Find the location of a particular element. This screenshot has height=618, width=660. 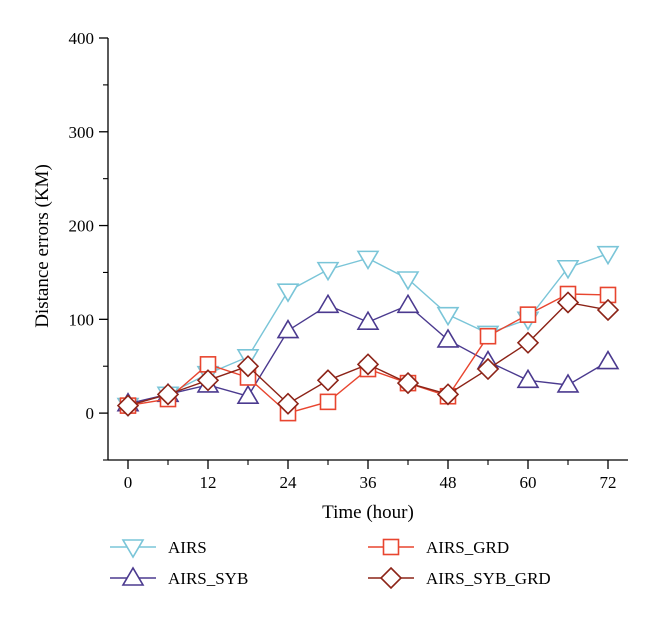

y-tick-label: 200 is located at coordinates (82, 226).